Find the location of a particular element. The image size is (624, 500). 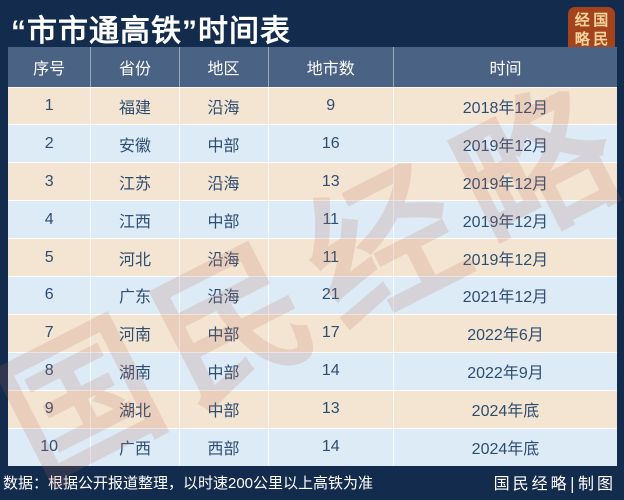

cell-cities: 16 is located at coordinates (331, 144).